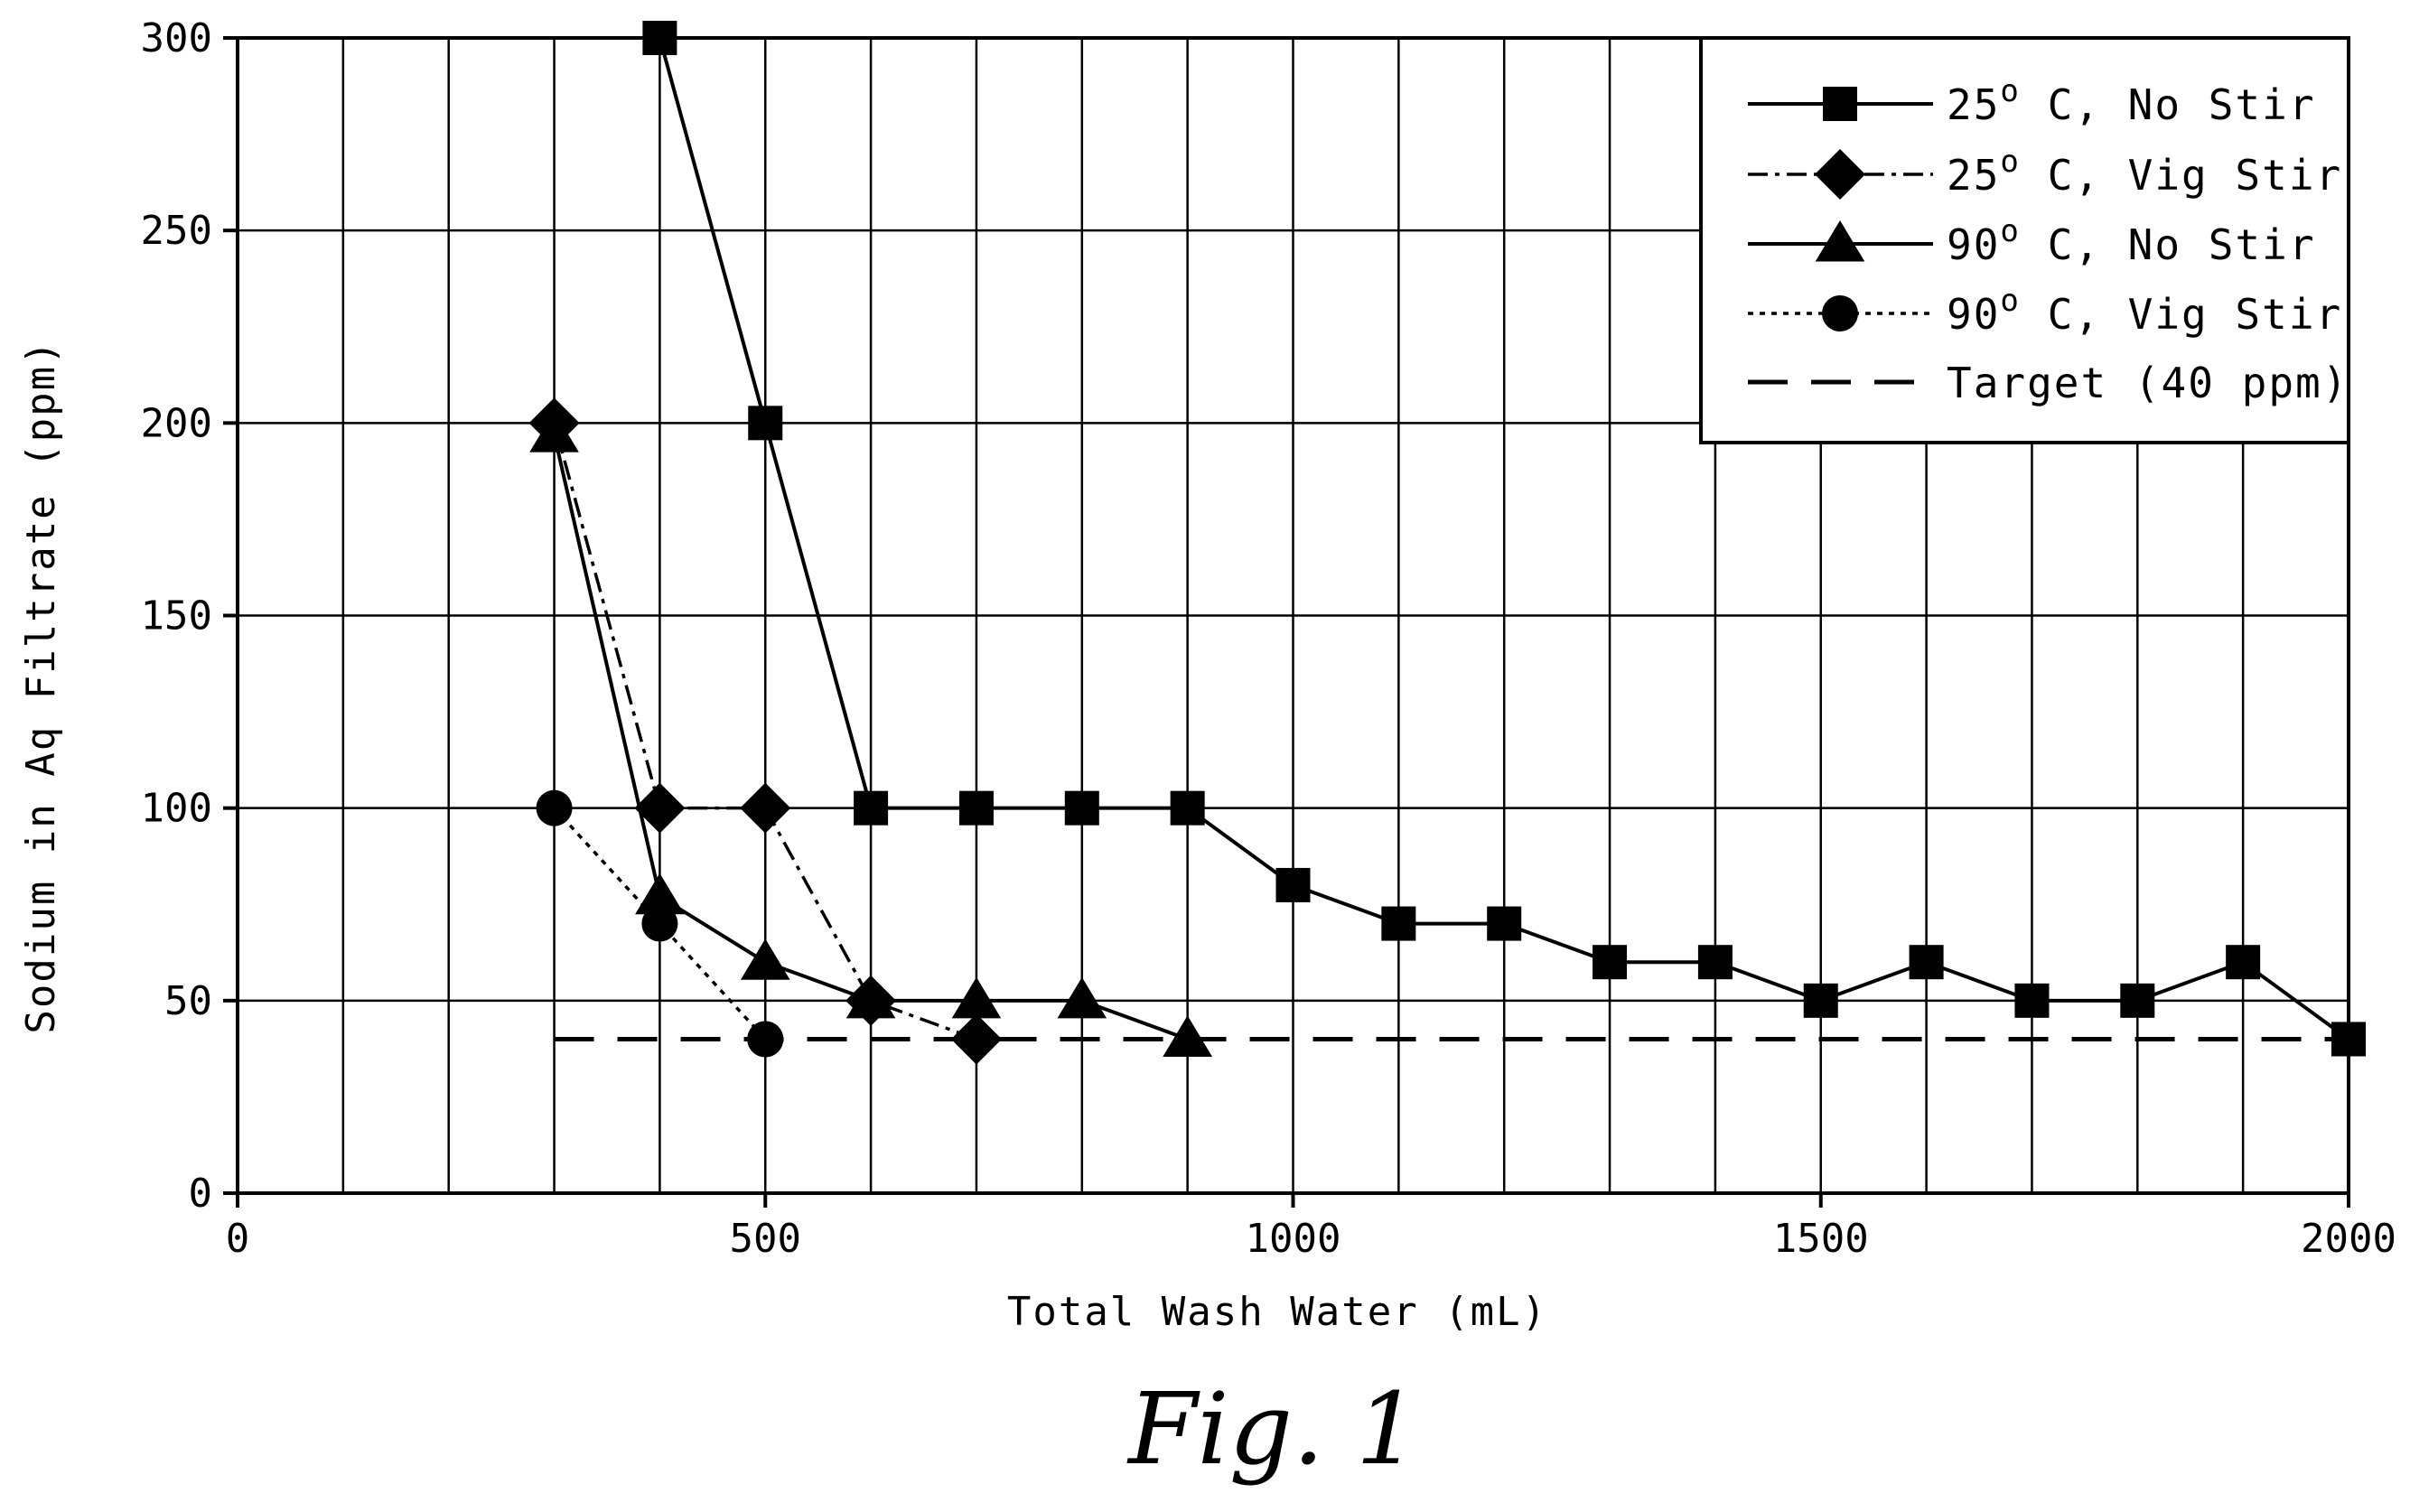 The image size is (2410, 1512). I want to click on x-tick-label: 1500, so click(1821, 1239).